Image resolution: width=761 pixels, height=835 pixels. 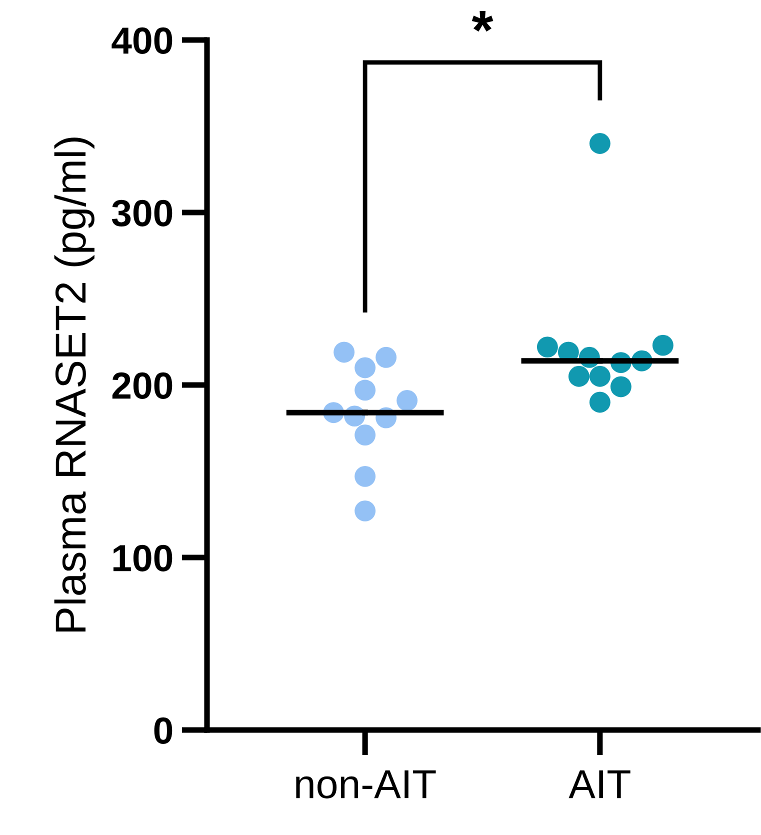 What do you see at coordinates (599, 784) in the screenshot?
I see `x-tick-label: AIT` at bounding box center [599, 784].